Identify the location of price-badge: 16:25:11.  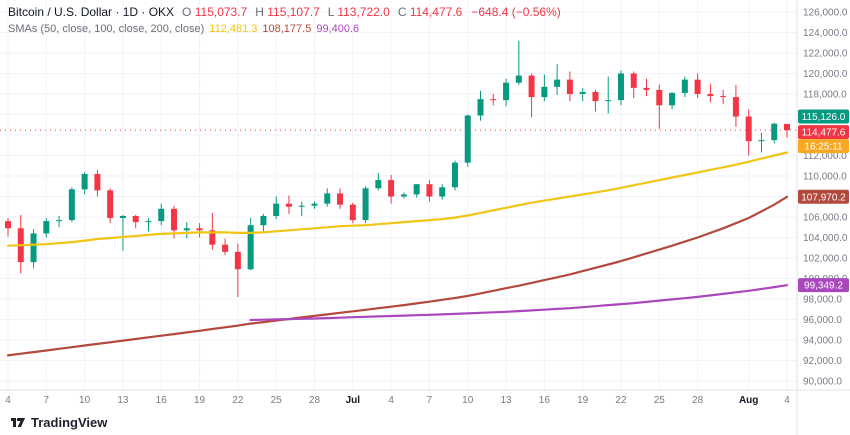
(823, 146).